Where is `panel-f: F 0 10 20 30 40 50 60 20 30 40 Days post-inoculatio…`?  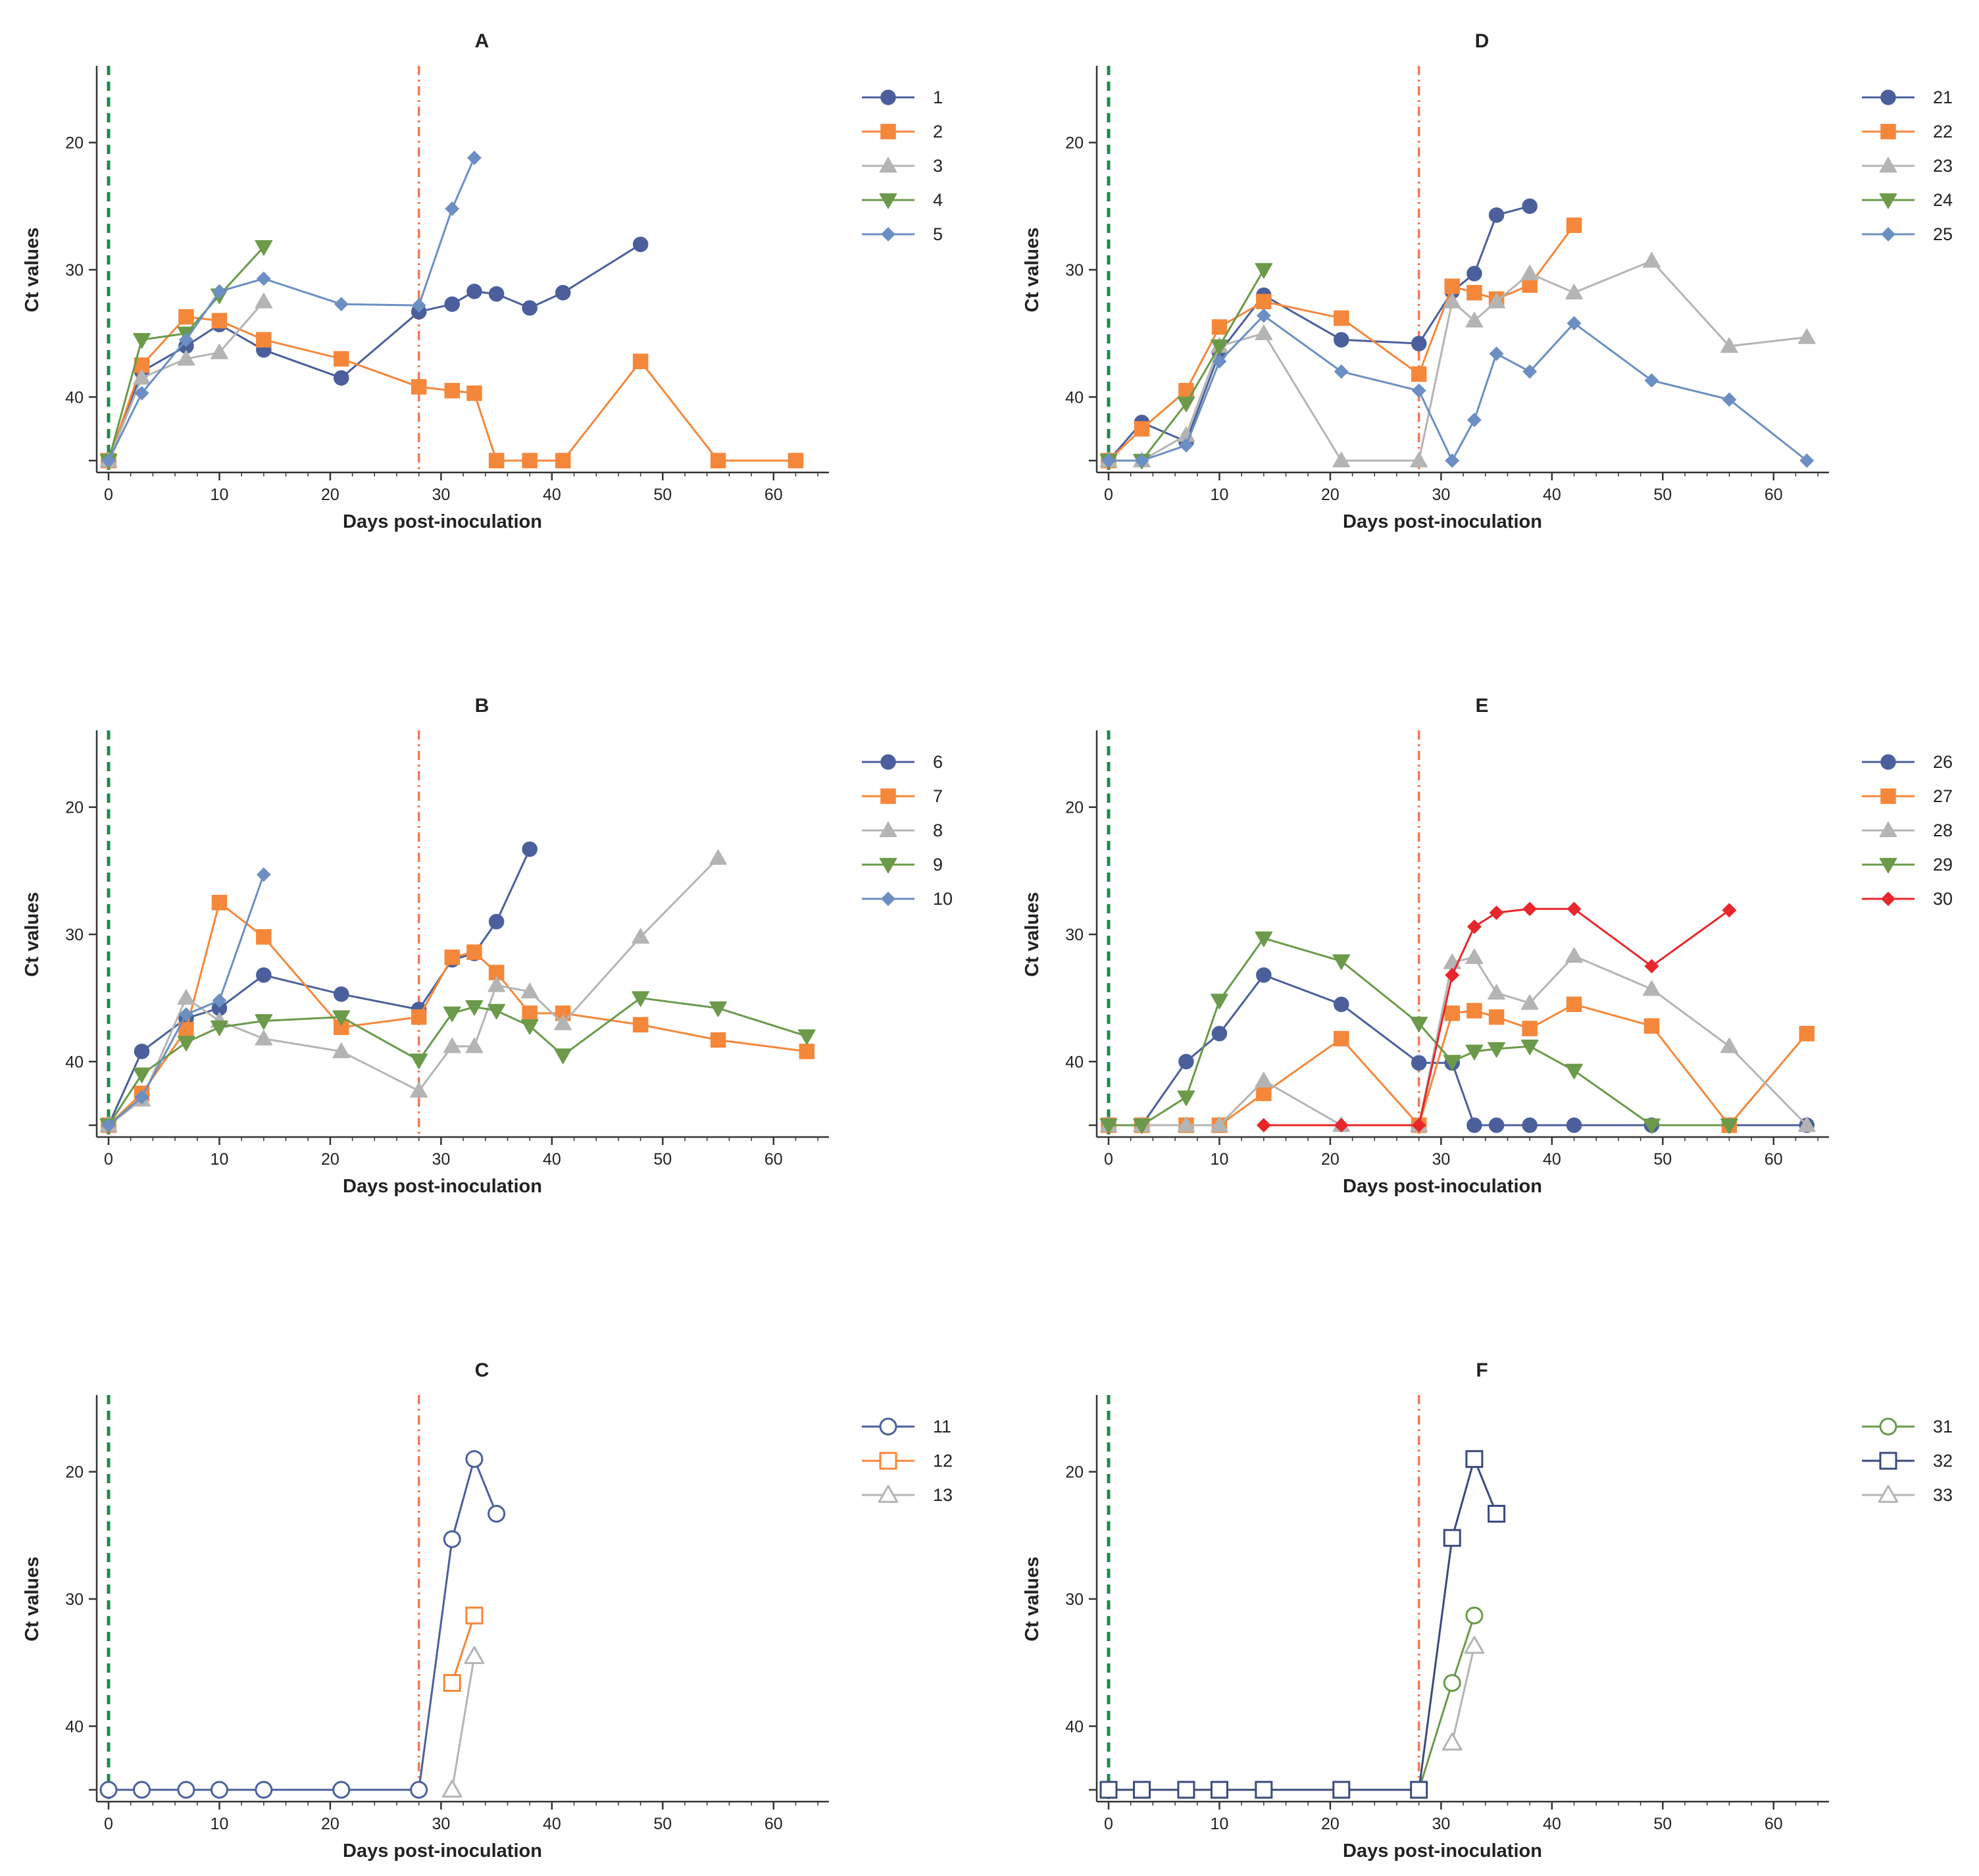 panel-f: F 0 10 20 30 40 50 60 20 30 40 Days post-inoculatio… is located at coordinates (1476, 1606).